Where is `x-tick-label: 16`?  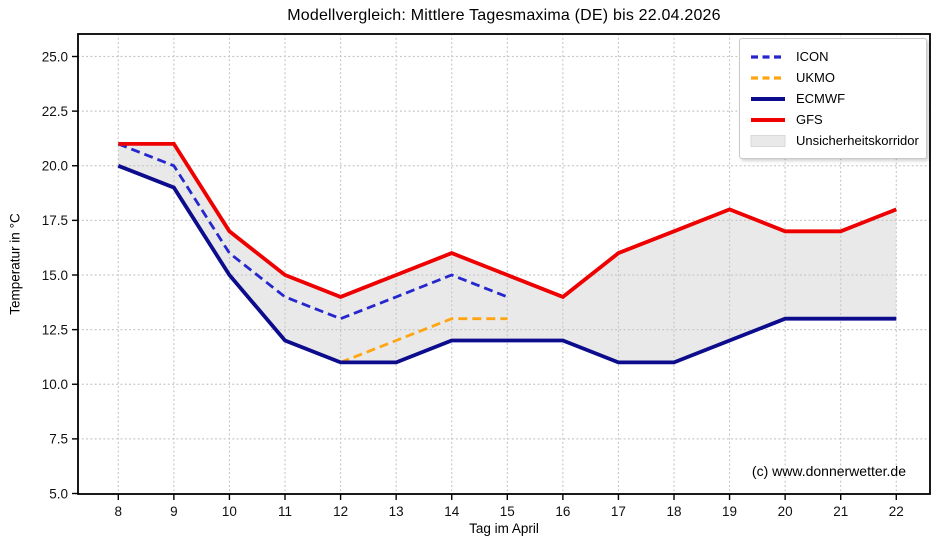
x-tick-label: 16 is located at coordinates (562, 511).